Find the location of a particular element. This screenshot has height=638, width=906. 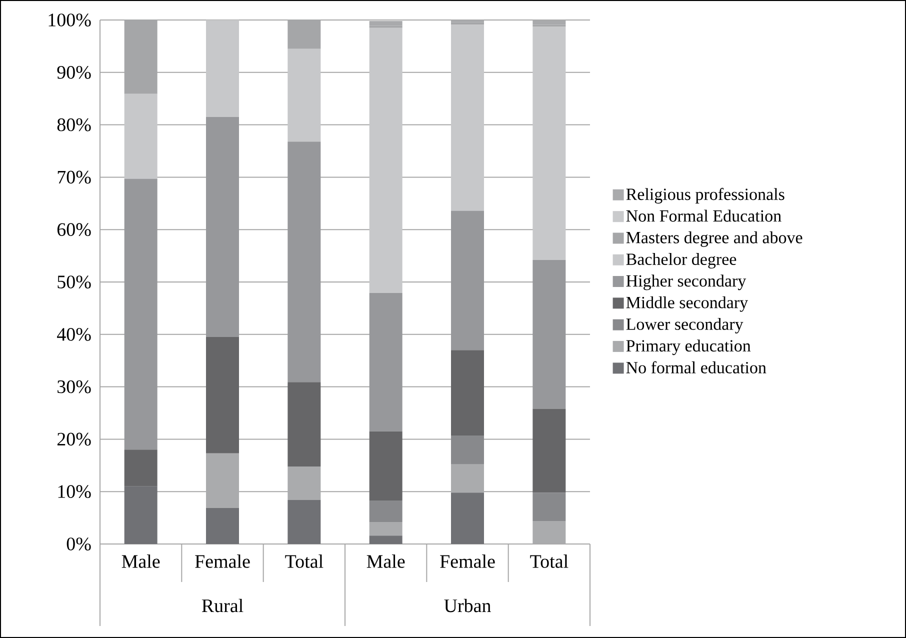

legend-label: Primary education is located at coordinates (688, 348).